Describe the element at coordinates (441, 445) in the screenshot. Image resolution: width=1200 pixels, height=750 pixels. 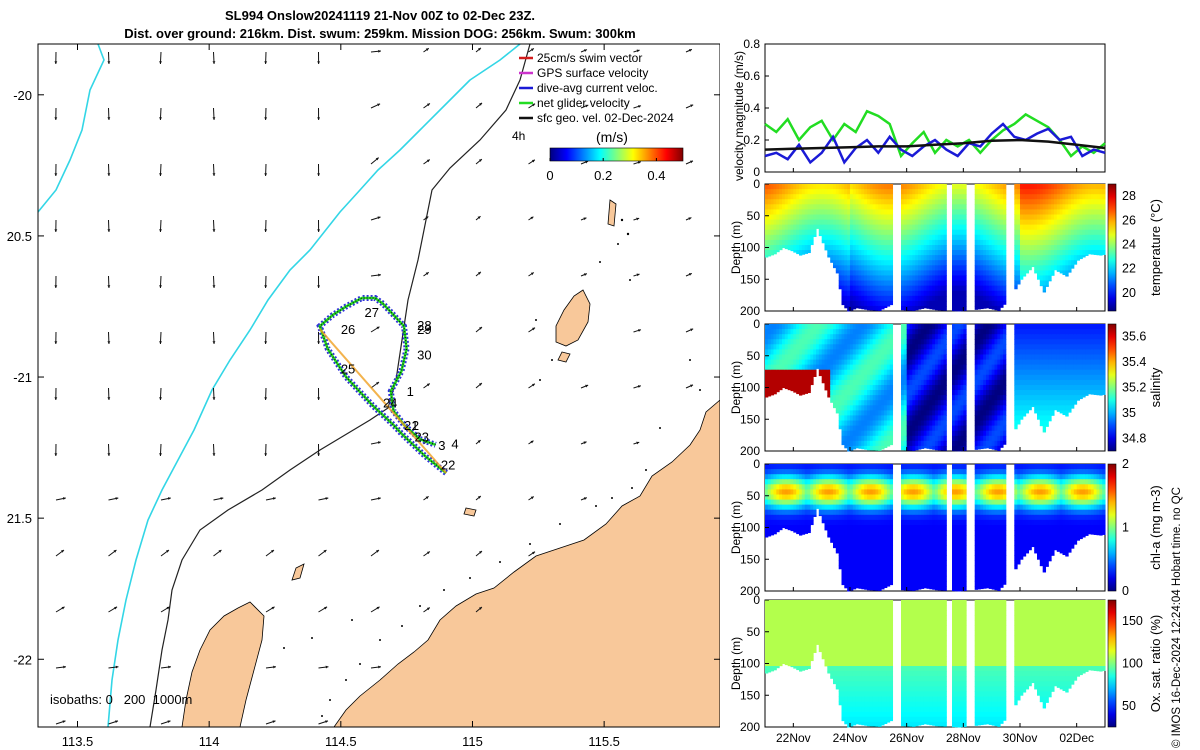
I see `day-label: 3` at that location.